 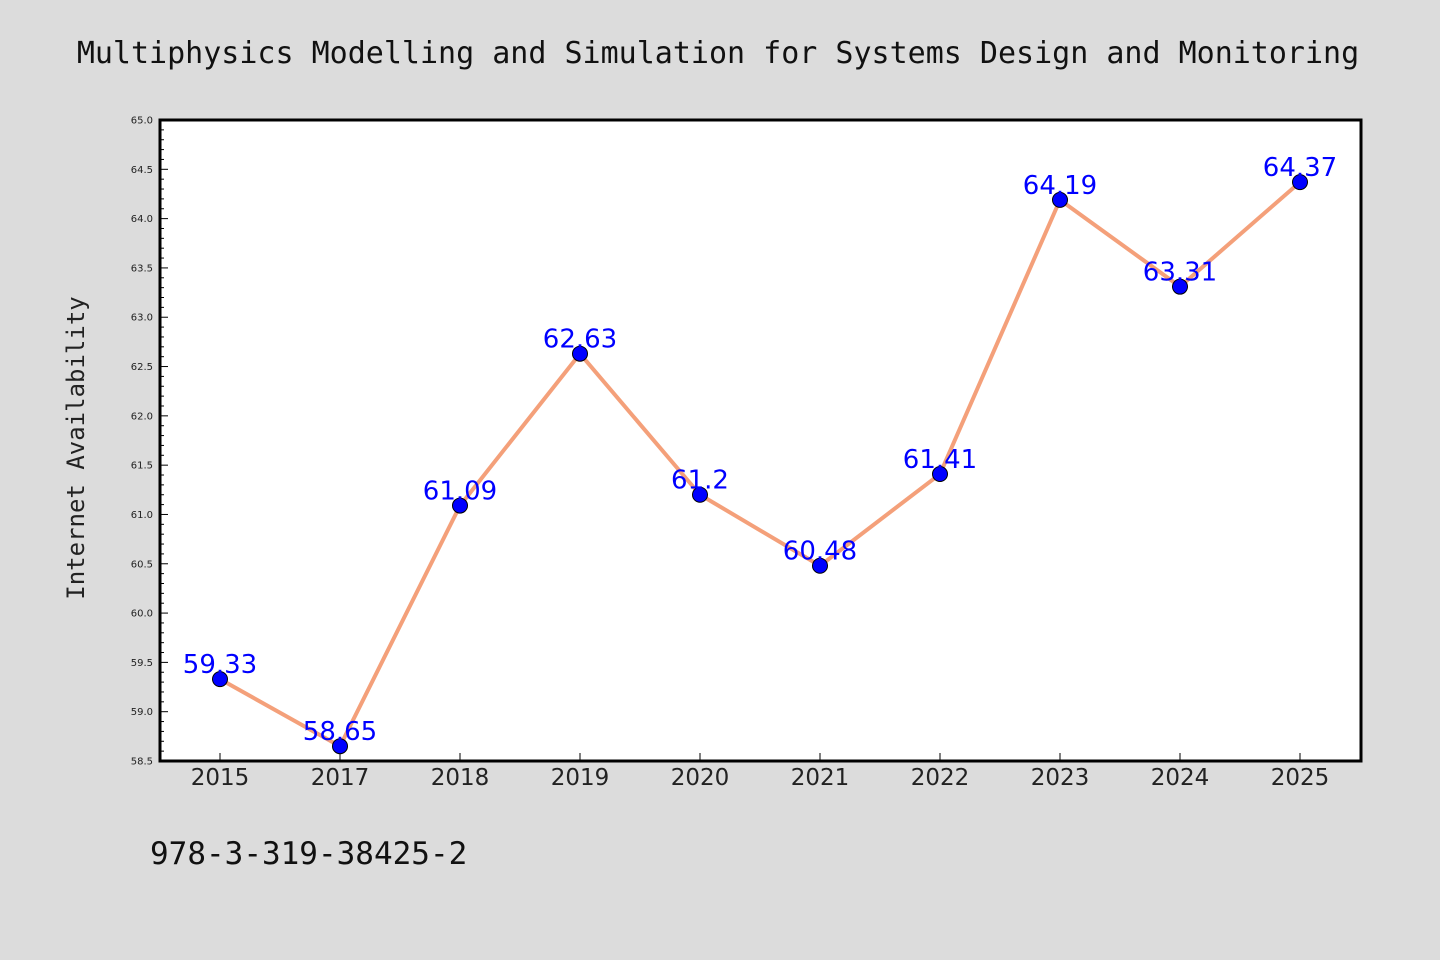 What do you see at coordinates (820, 552) in the screenshot?
I see `data-label: 60.48` at bounding box center [820, 552].